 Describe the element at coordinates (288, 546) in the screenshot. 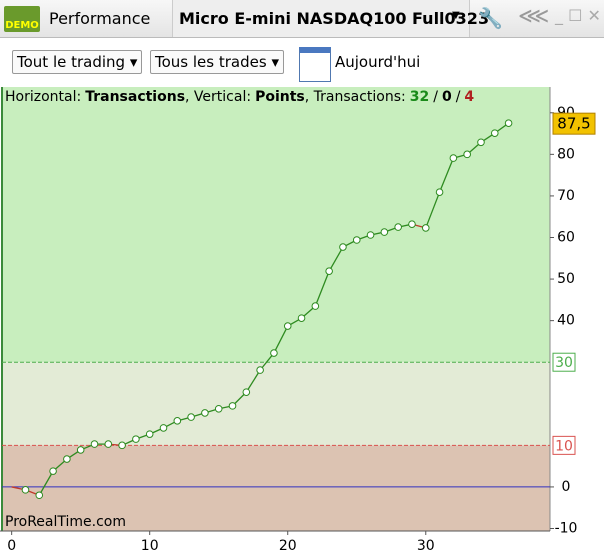

I see `x-tick-label: 20` at that location.